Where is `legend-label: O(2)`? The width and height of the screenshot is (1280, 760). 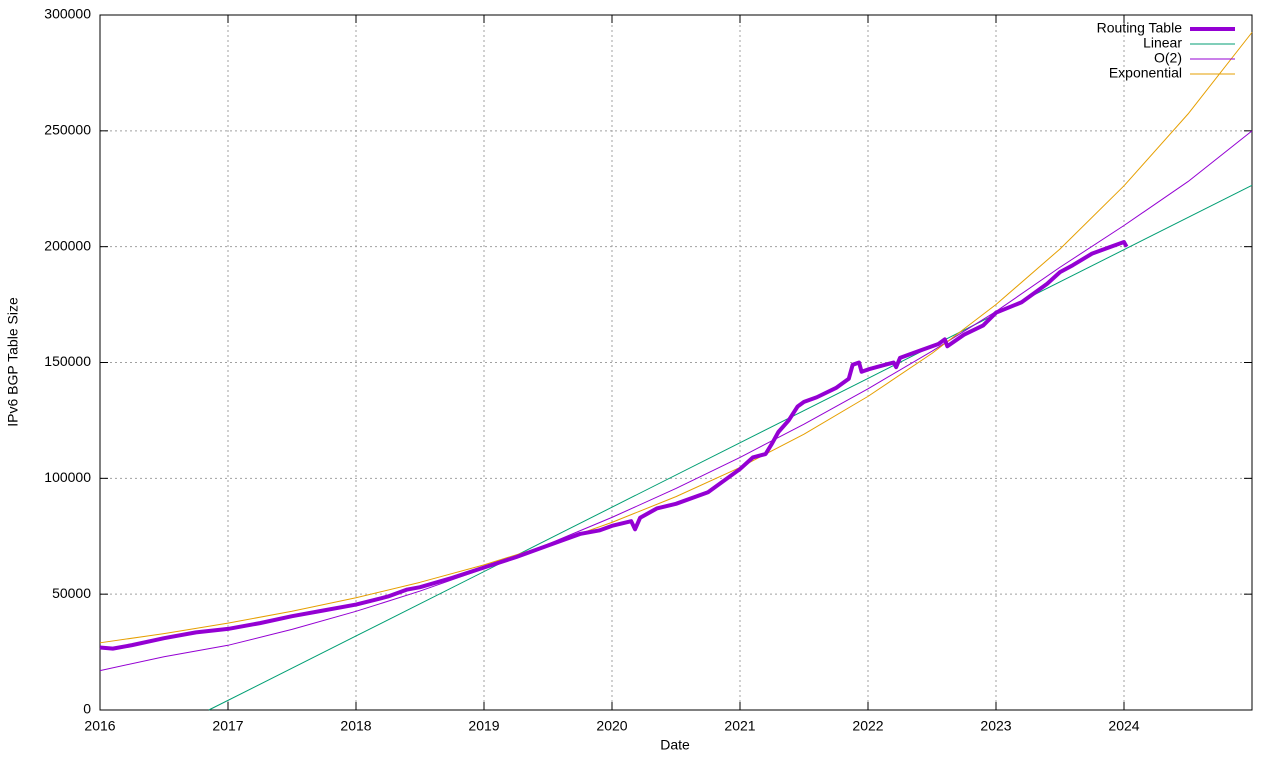
legend-label: O(2) is located at coordinates (1168, 58).